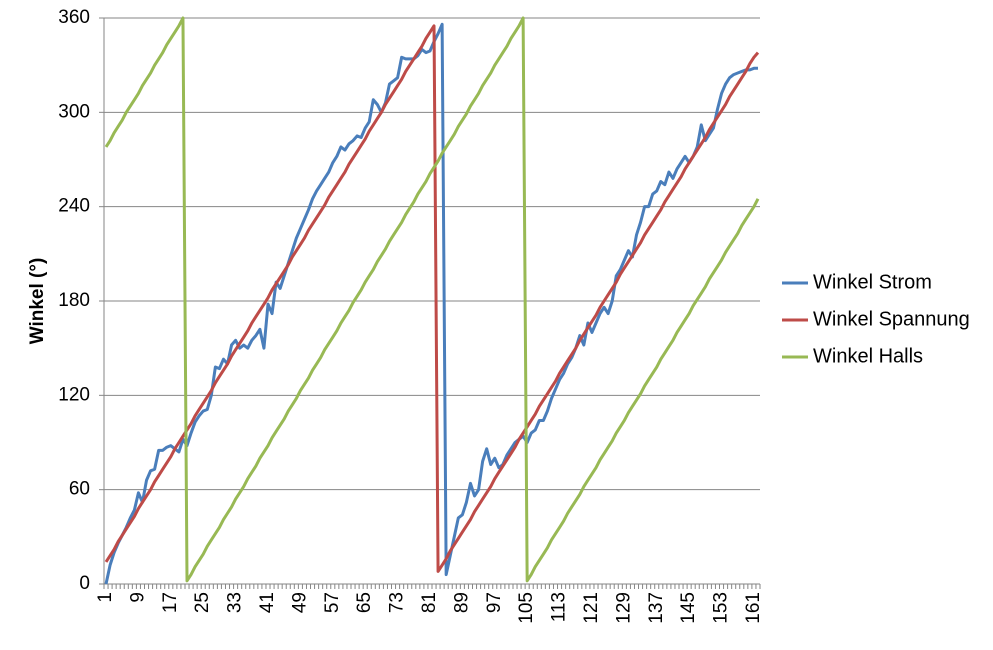 Image resolution: width=993 pixels, height=650 pixels. I want to click on x-tick-label: 9, so click(137, 597).